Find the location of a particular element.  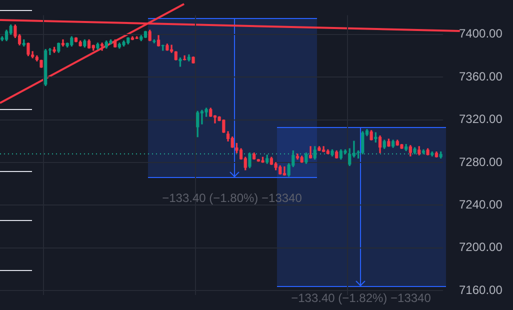

annotation: −133.40 (−1.80%) −13340 is located at coordinates (232, 198).